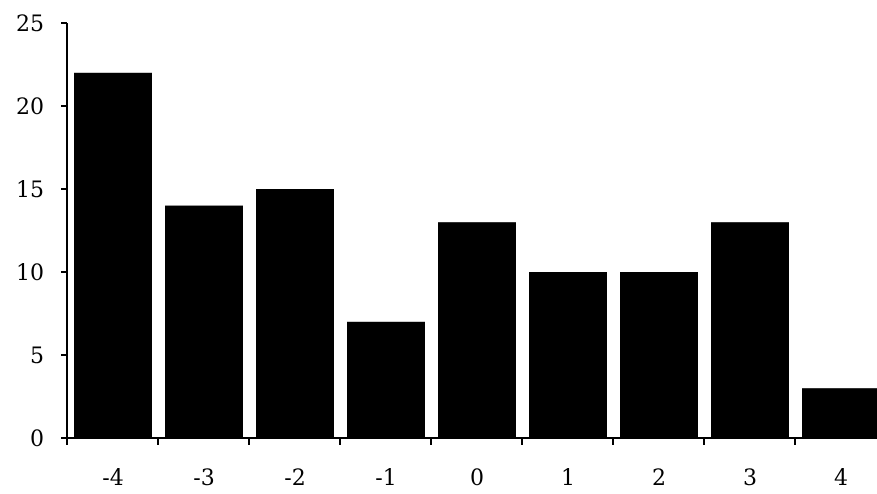  I want to click on x-tick-label: 2, so click(659, 478).